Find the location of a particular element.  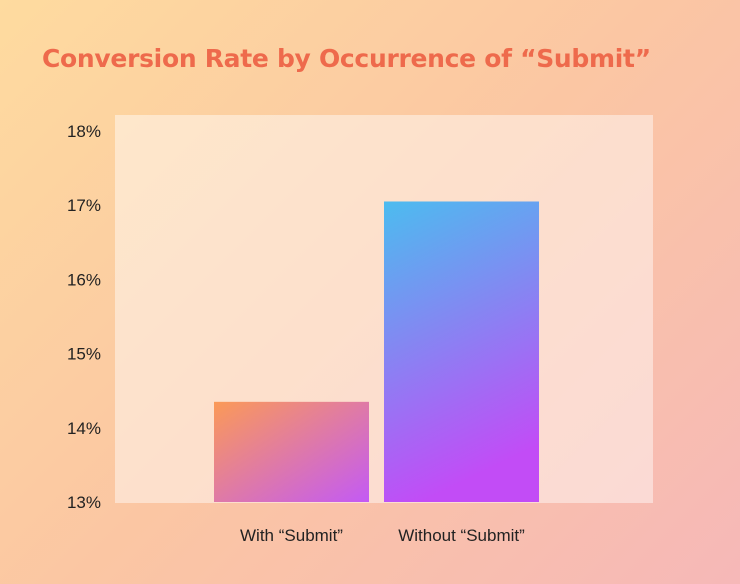

y-tick-label: 16% is located at coordinates (84, 279).